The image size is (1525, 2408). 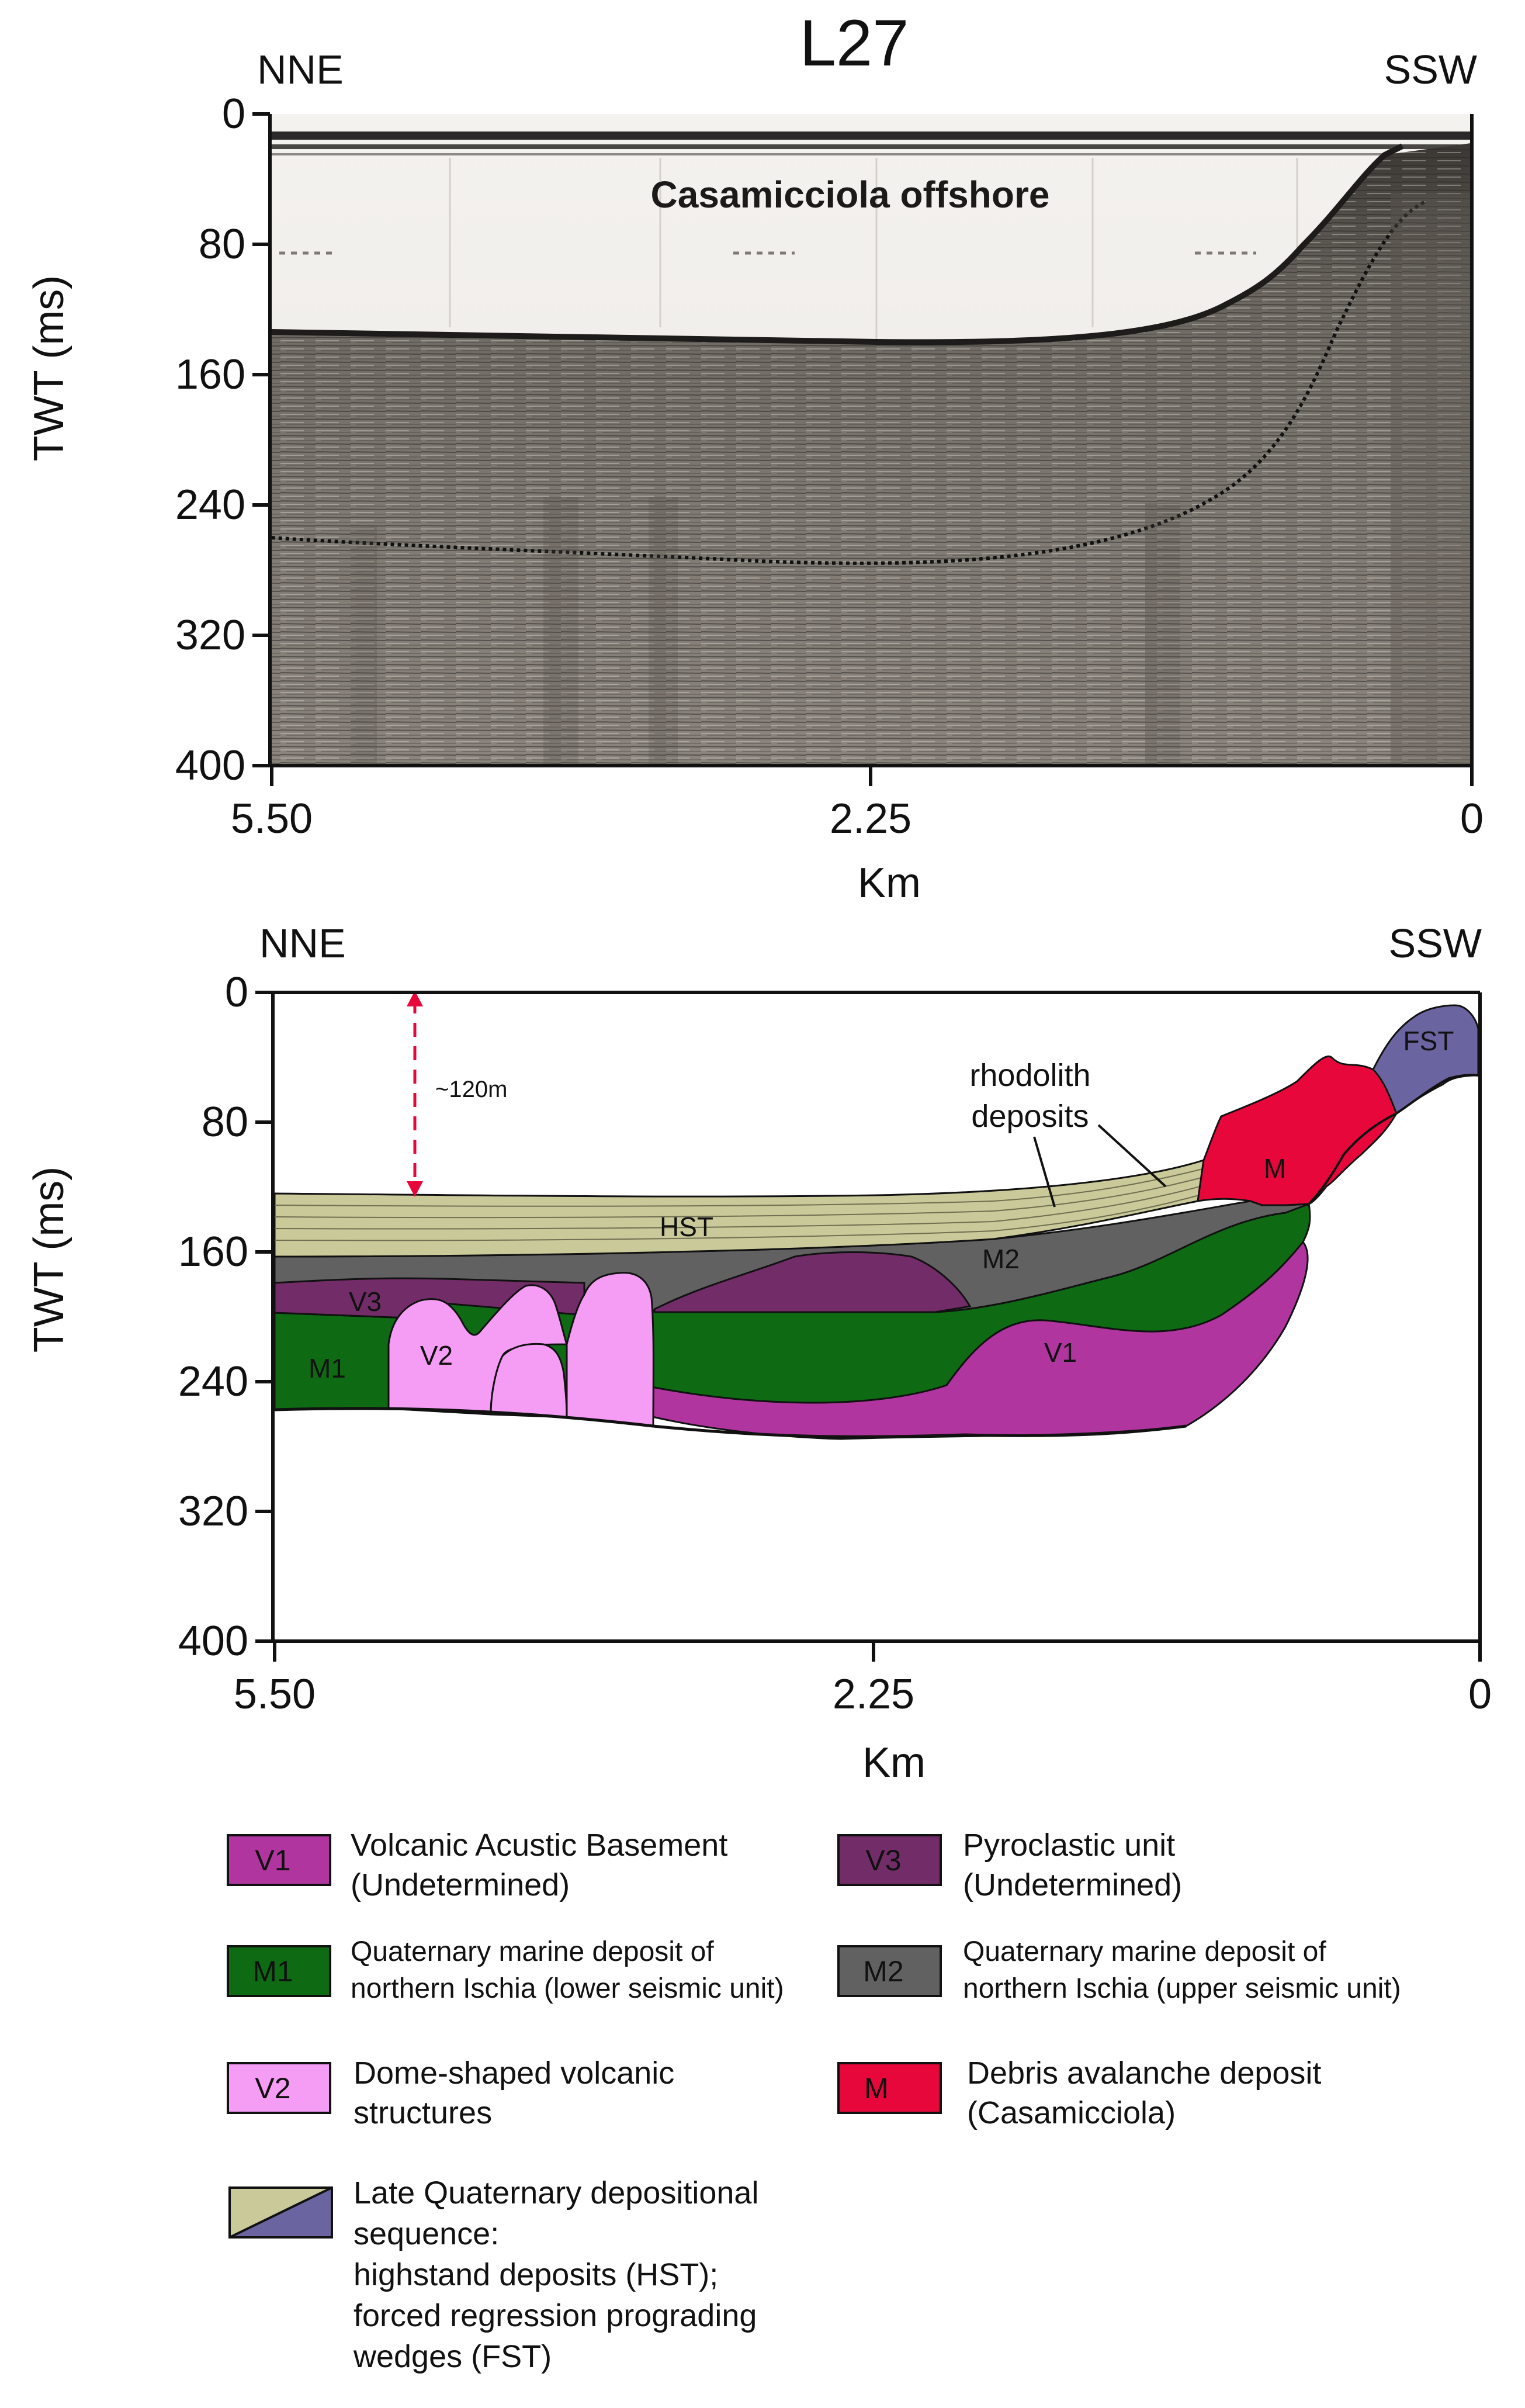 I want to click on legend-text-lq-line5: wedges (FST), so click(x=453, y=2356).